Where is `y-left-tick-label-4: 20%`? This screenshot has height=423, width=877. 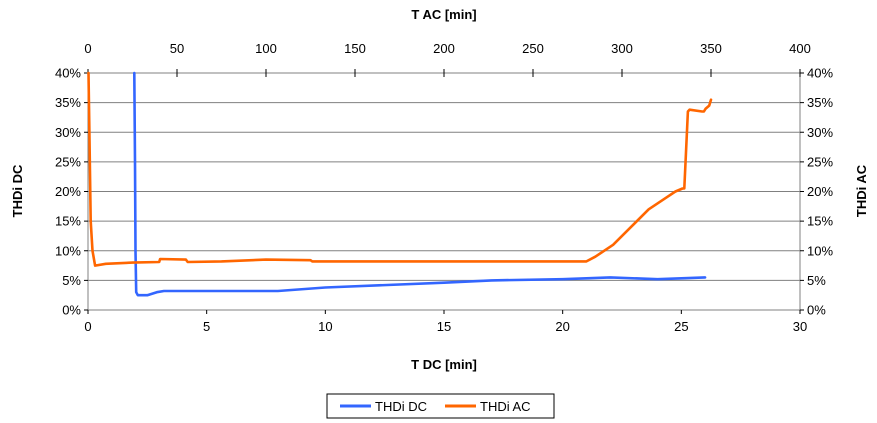
y-left-tick-label-4: 20% is located at coordinates (68, 191).